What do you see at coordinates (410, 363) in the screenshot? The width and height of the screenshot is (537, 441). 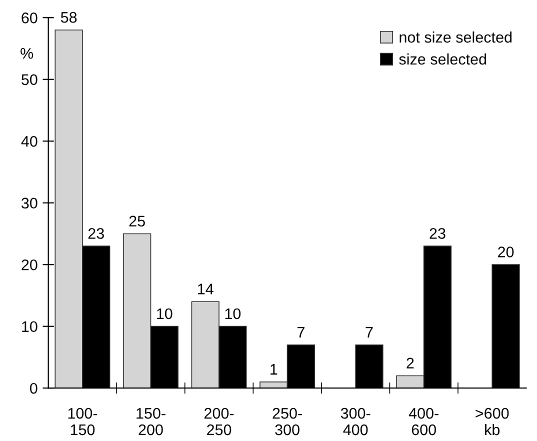 I see `data-label: 2` at bounding box center [410, 363].